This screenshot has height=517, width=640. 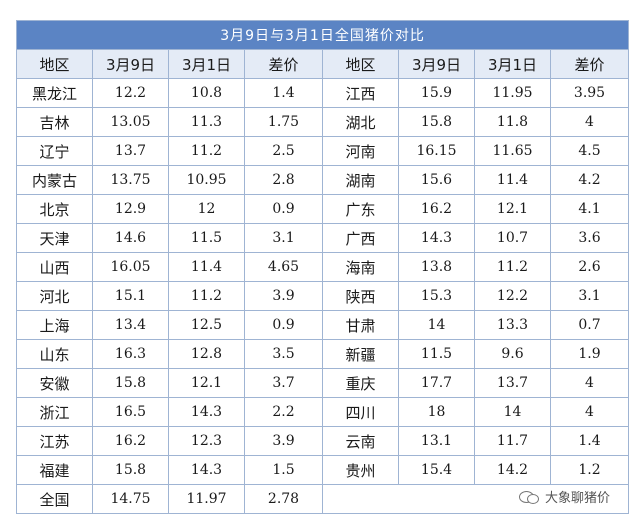 I want to click on price-cell: 10.95, so click(x=206, y=180).